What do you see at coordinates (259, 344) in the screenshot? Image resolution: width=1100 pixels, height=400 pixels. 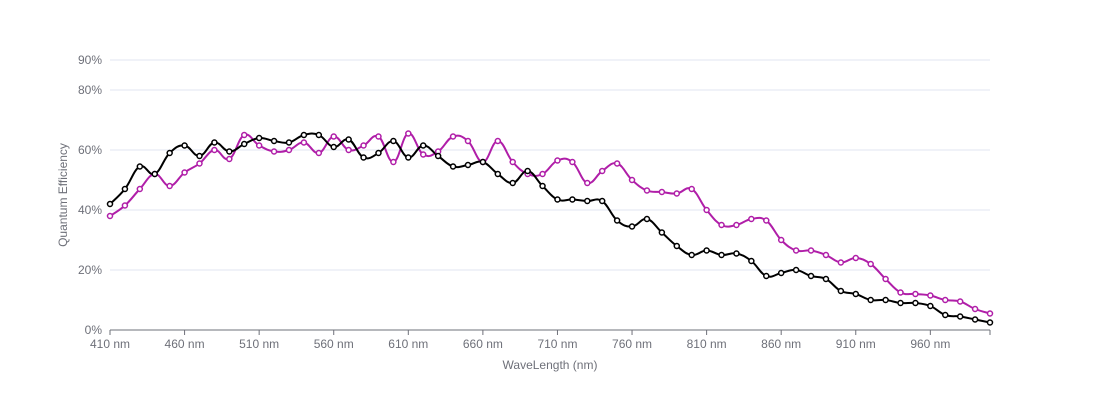 I see `x-tick-label: 510 nm` at bounding box center [259, 344].